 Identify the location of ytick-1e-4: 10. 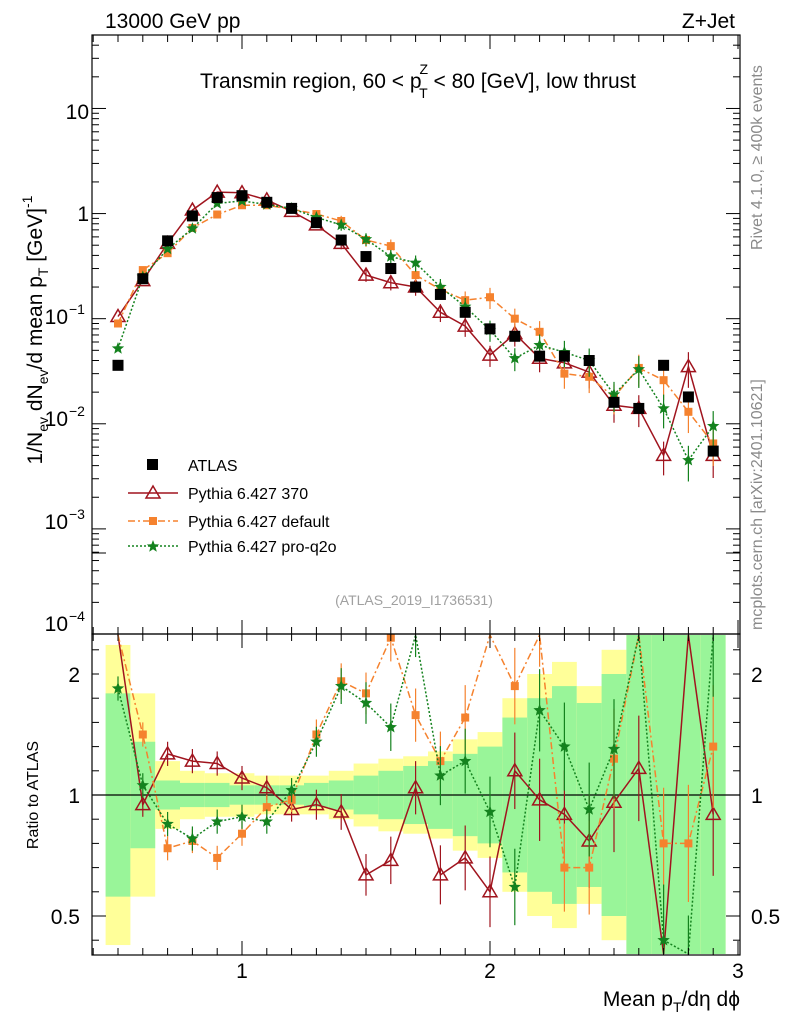
(56, 624).